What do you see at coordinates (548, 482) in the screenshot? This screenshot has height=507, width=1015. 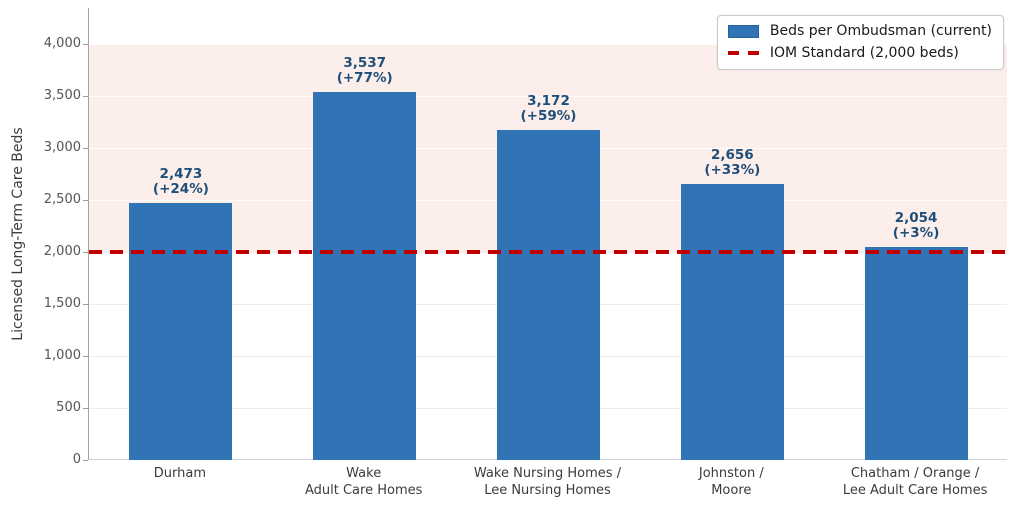 I see `x-tick-label-2: Wake Nursing Homes / Lee Nursing Homes` at bounding box center [548, 482].